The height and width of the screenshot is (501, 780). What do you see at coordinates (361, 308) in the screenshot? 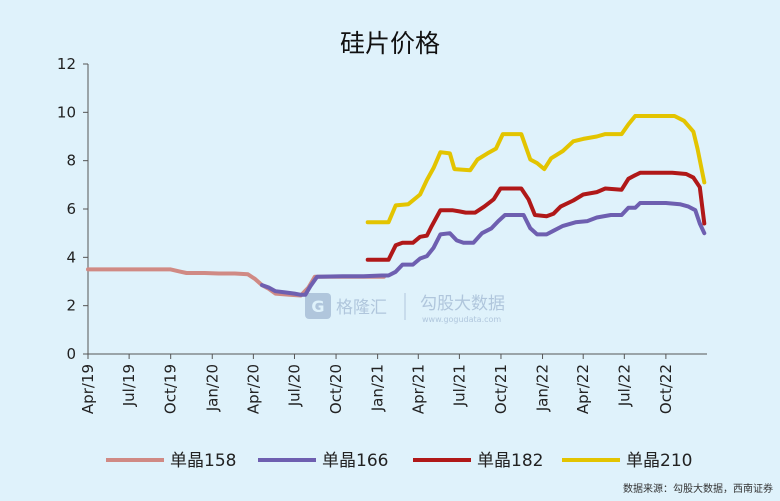
I see `watermark-brand-left: 格隆汇` at bounding box center [361, 308].